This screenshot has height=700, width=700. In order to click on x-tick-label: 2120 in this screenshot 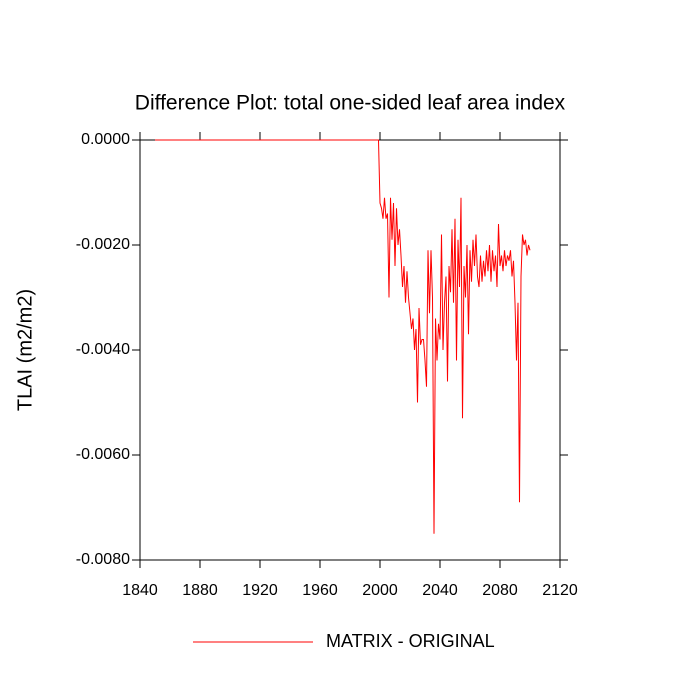, I will do `click(560, 590)`.